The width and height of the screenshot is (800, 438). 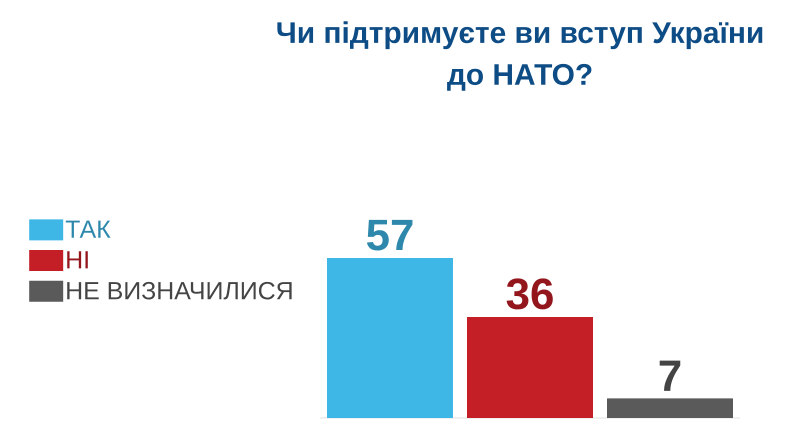 I want to click on legend-label: НІ, so click(x=77, y=259).